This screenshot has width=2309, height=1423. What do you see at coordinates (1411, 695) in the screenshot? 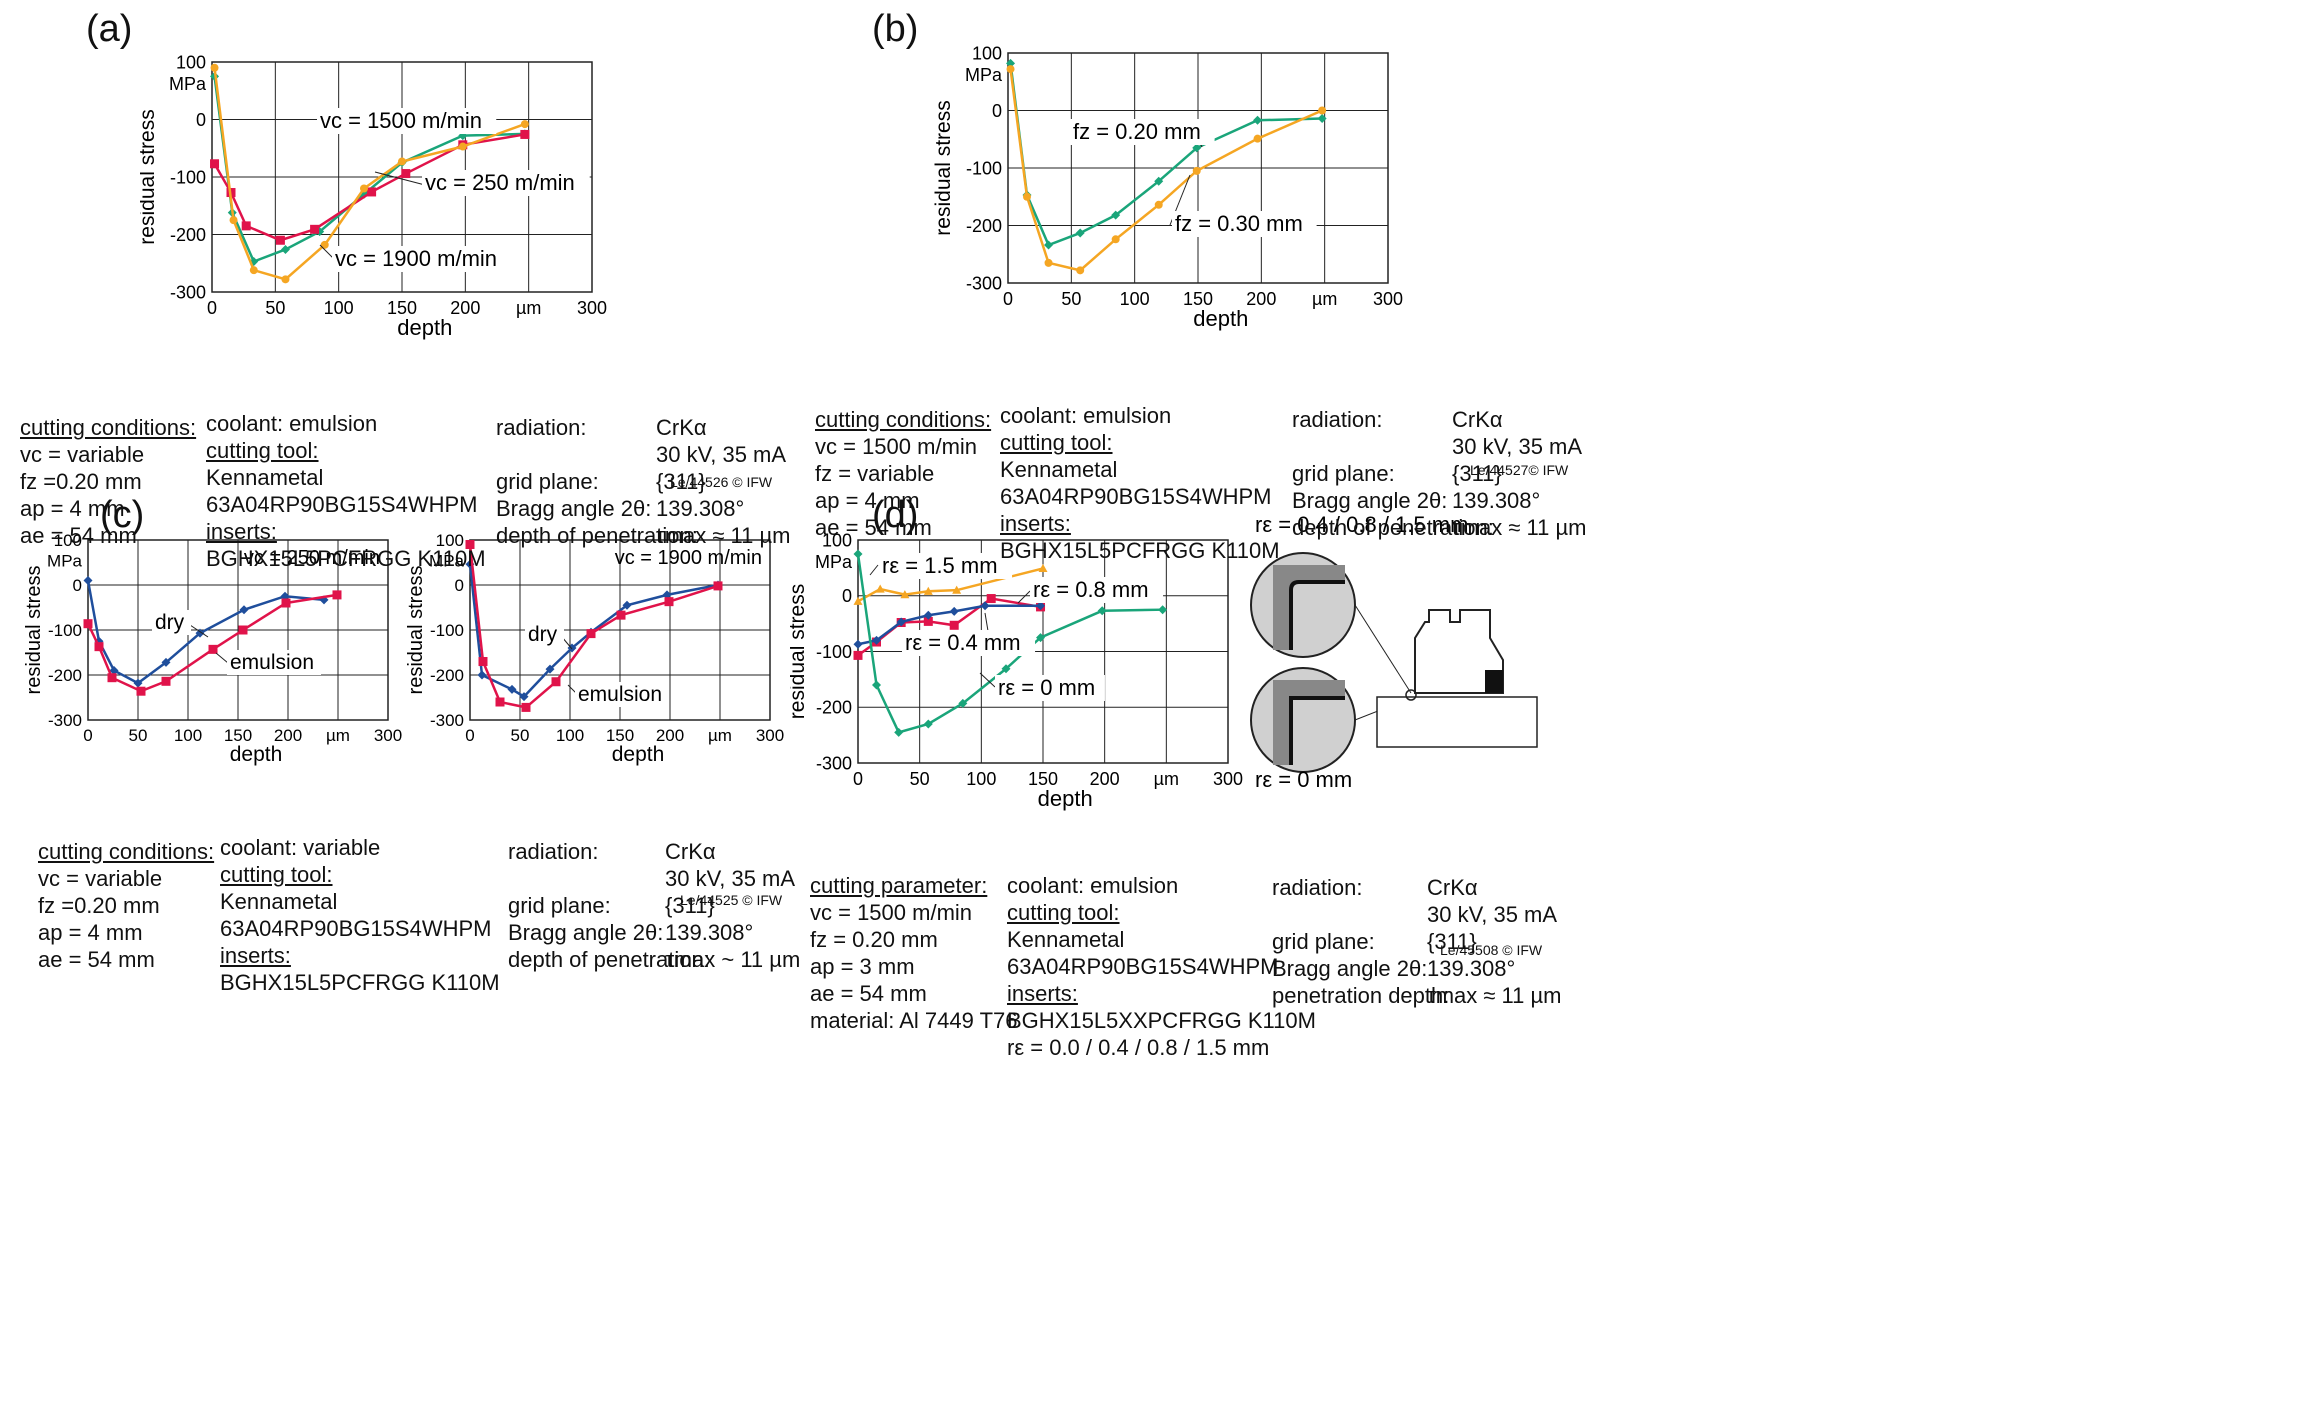
I see `detail-marker` at bounding box center [1411, 695].